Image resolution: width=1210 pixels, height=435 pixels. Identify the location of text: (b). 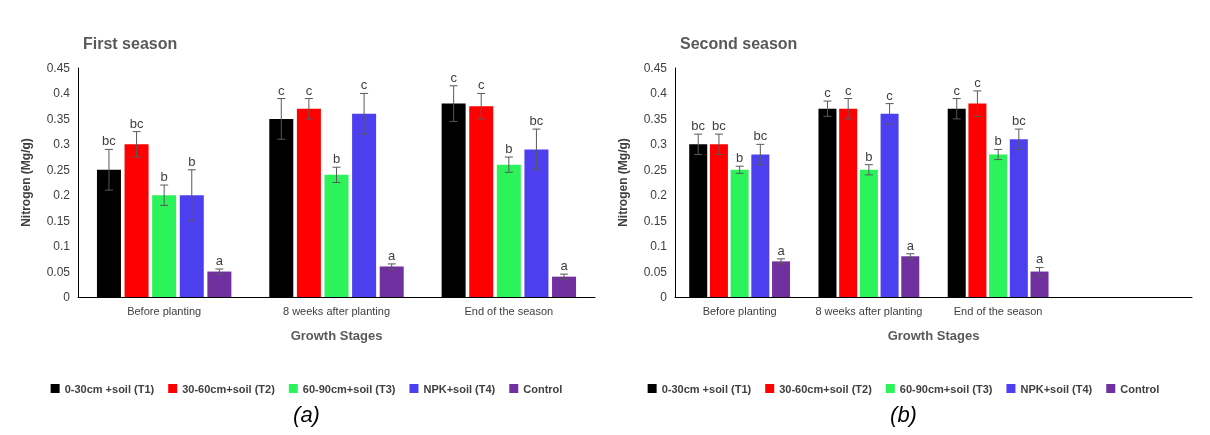
(903, 414).